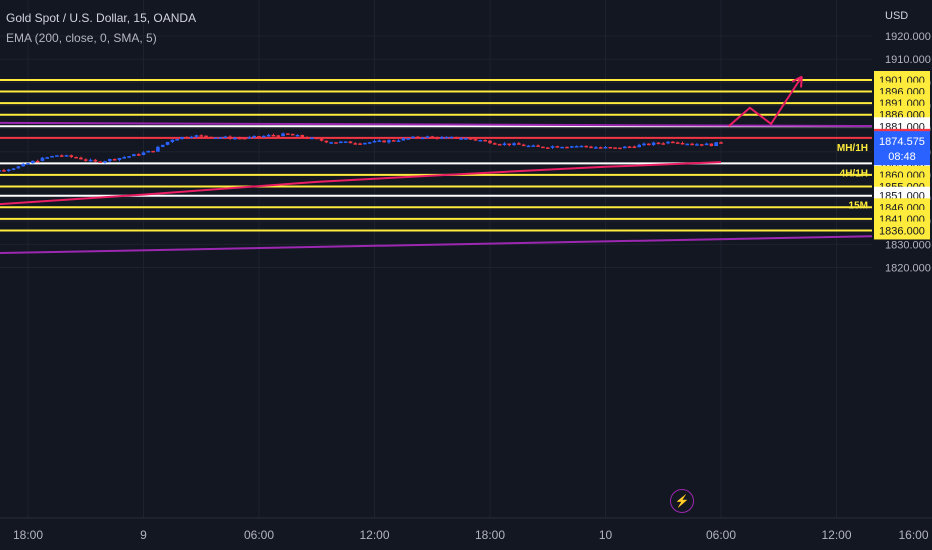 The image size is (932, 550). I want to click on ema-line, so click(361, 183).